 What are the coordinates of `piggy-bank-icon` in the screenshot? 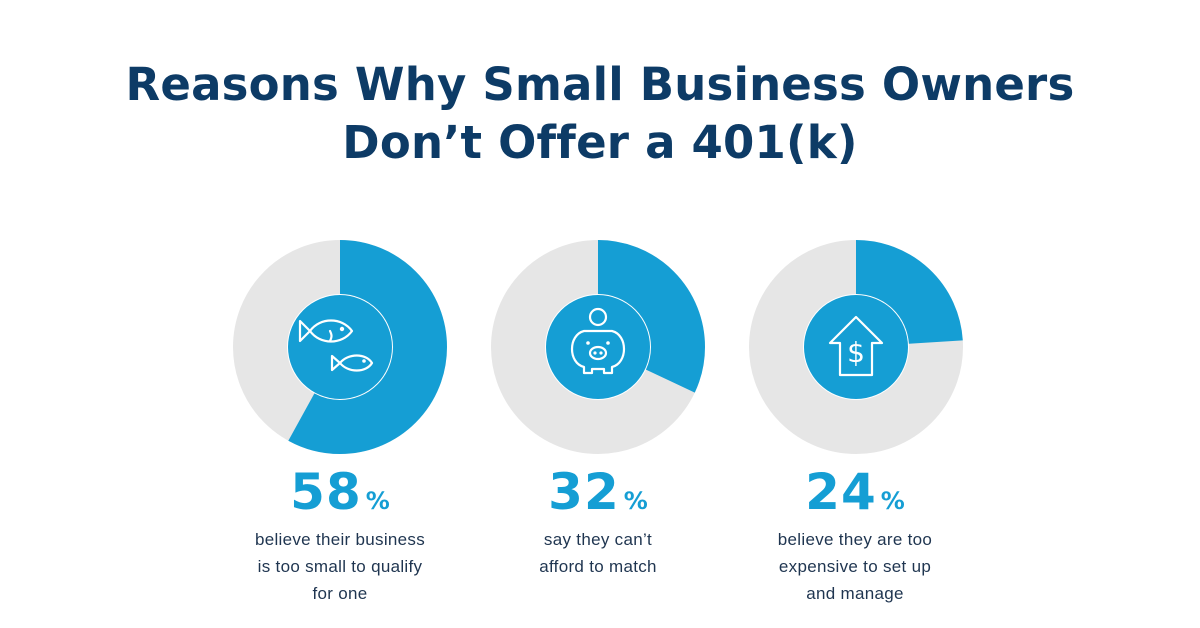 It's located at (598, 341).